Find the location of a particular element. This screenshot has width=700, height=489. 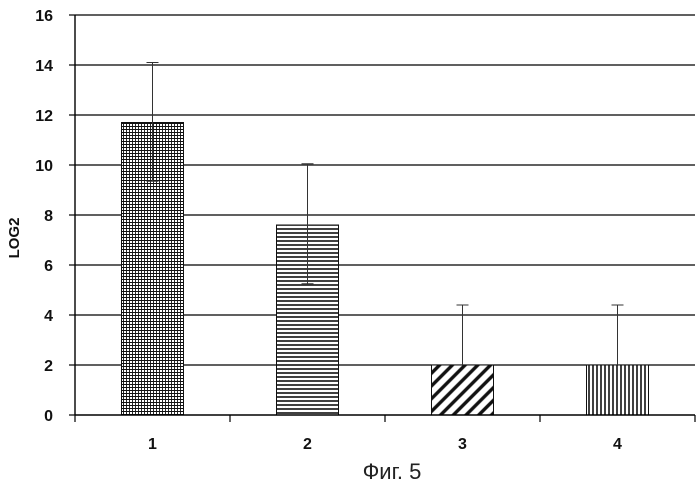

y-tick-label: 10 is located at coordinates (44, 166).